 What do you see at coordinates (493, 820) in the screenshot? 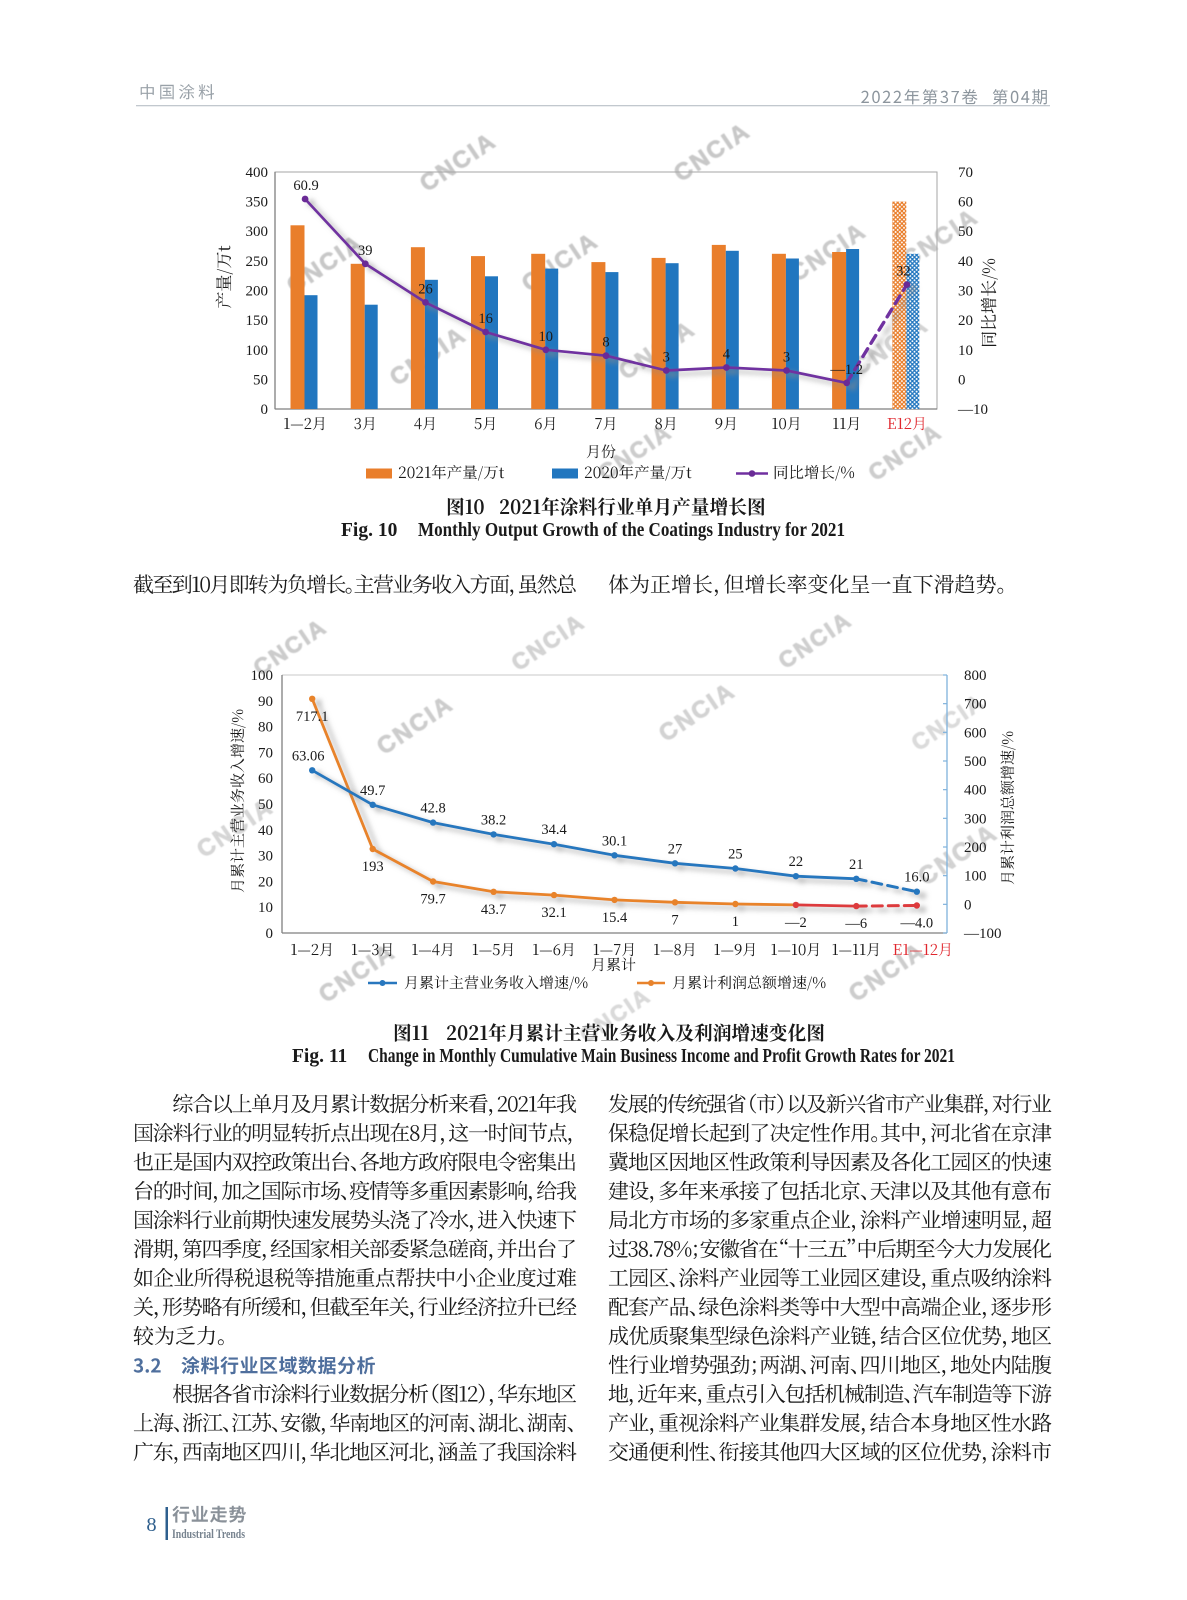
I see `svg-text: 38.2` at bounding box center [493, 820].